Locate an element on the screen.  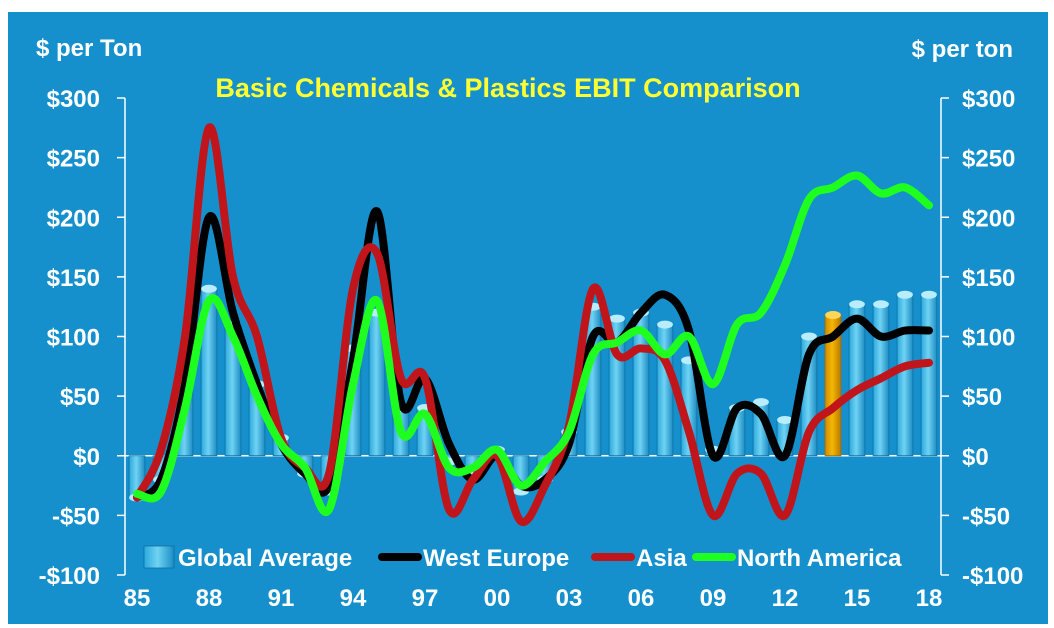
y-tick-label-left: $300 is located at coordinates (73, 99).